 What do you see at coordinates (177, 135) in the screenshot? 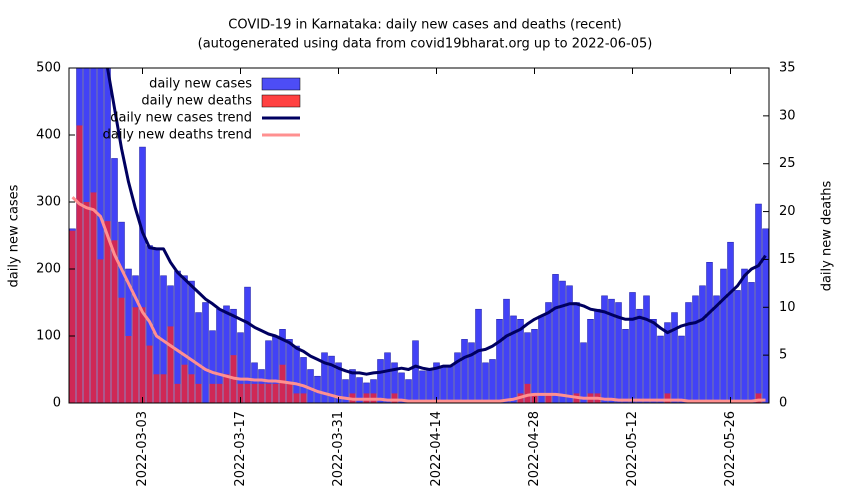
I see `legend-label: daily new deaths trend` at bounding box center [177, 135].